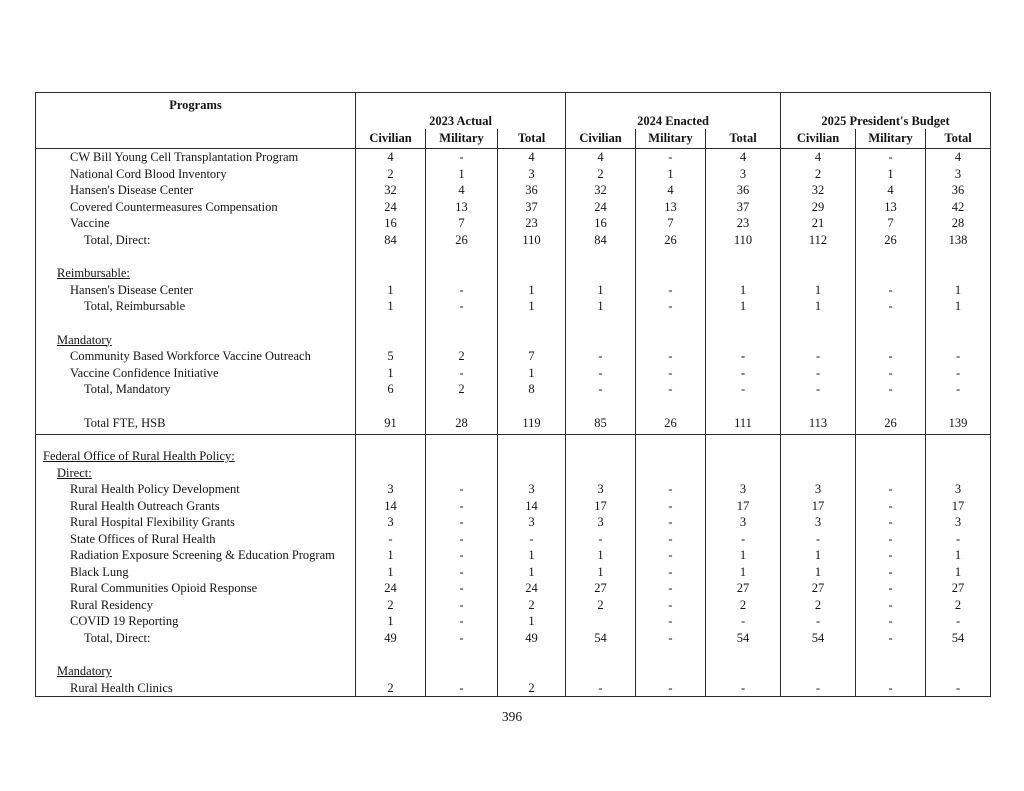 Image resolution: width=1024 pixels, height=791 pixels. What do you see at coordinates (390, 588) in the screenshot?
I see `cell-value: 24` at bounding box center [390, 588].